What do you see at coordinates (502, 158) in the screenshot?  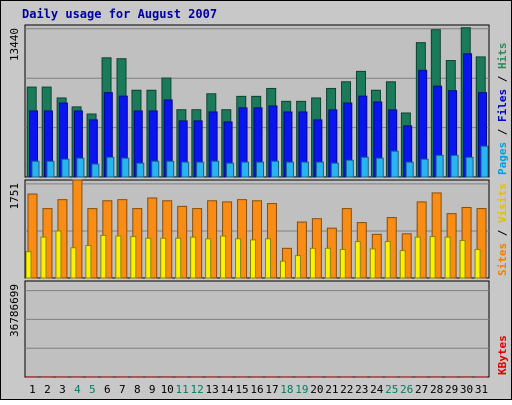 I see `legend-entry: Pages` at bounding box center [502, 158].